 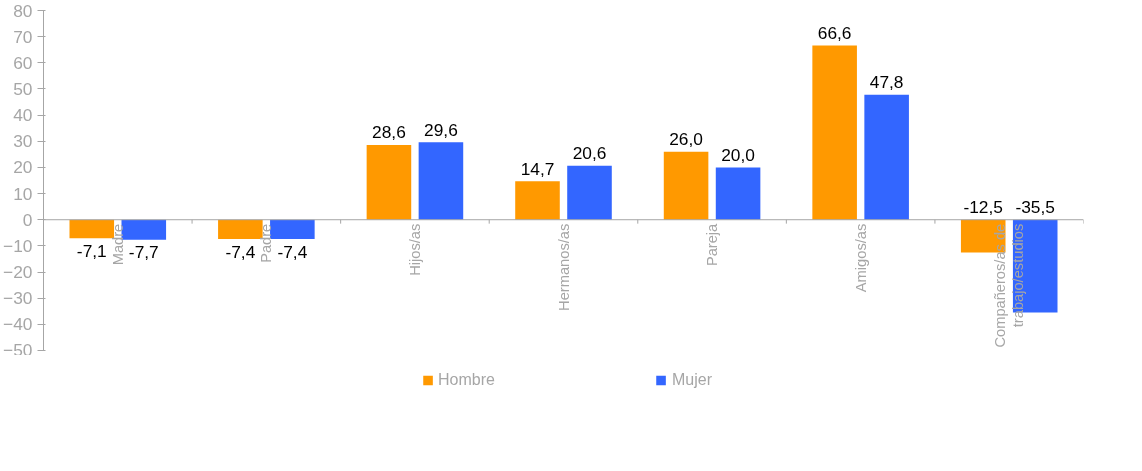 I want to click on legend-label: Hombre, so click(x=466, y=380).